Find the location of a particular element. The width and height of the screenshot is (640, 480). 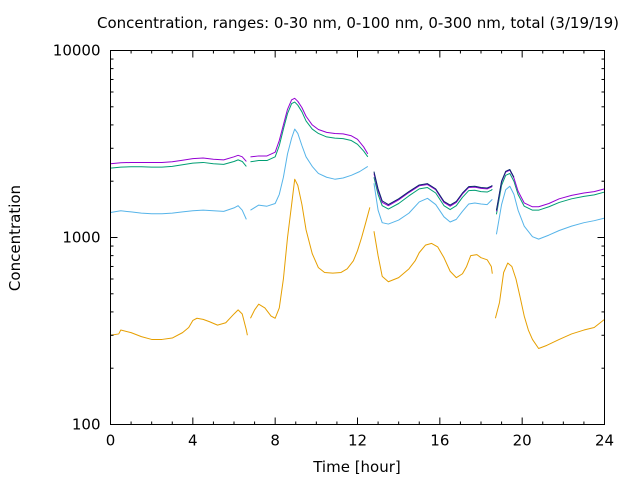

x-tick-label: 4 is located at coordinates (193, 441).